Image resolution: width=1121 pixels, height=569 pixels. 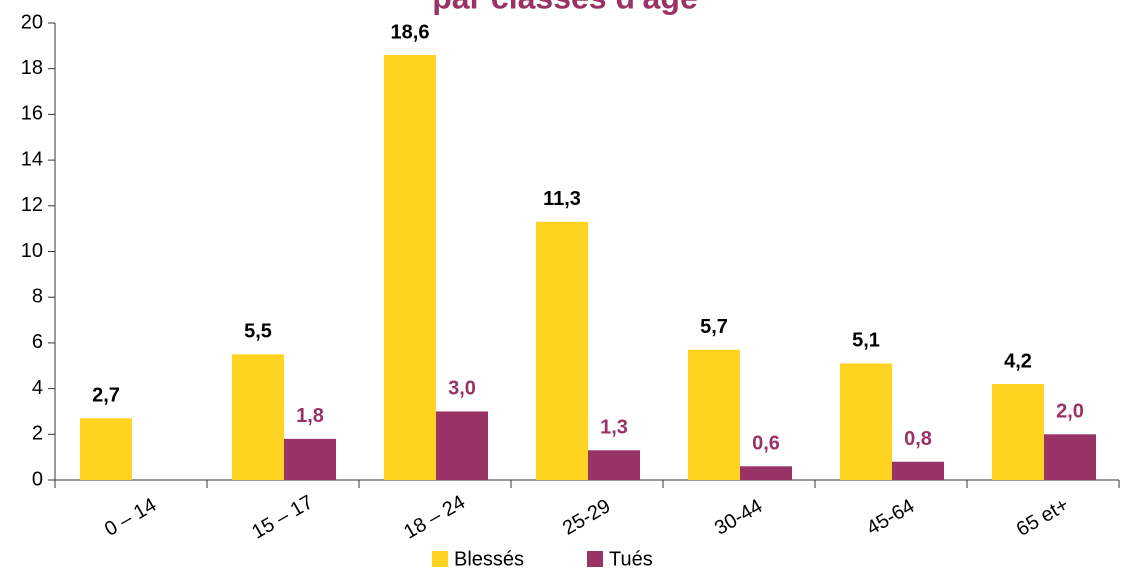 I want to click on y-tick-label: 4, so click(x=37, y=388).